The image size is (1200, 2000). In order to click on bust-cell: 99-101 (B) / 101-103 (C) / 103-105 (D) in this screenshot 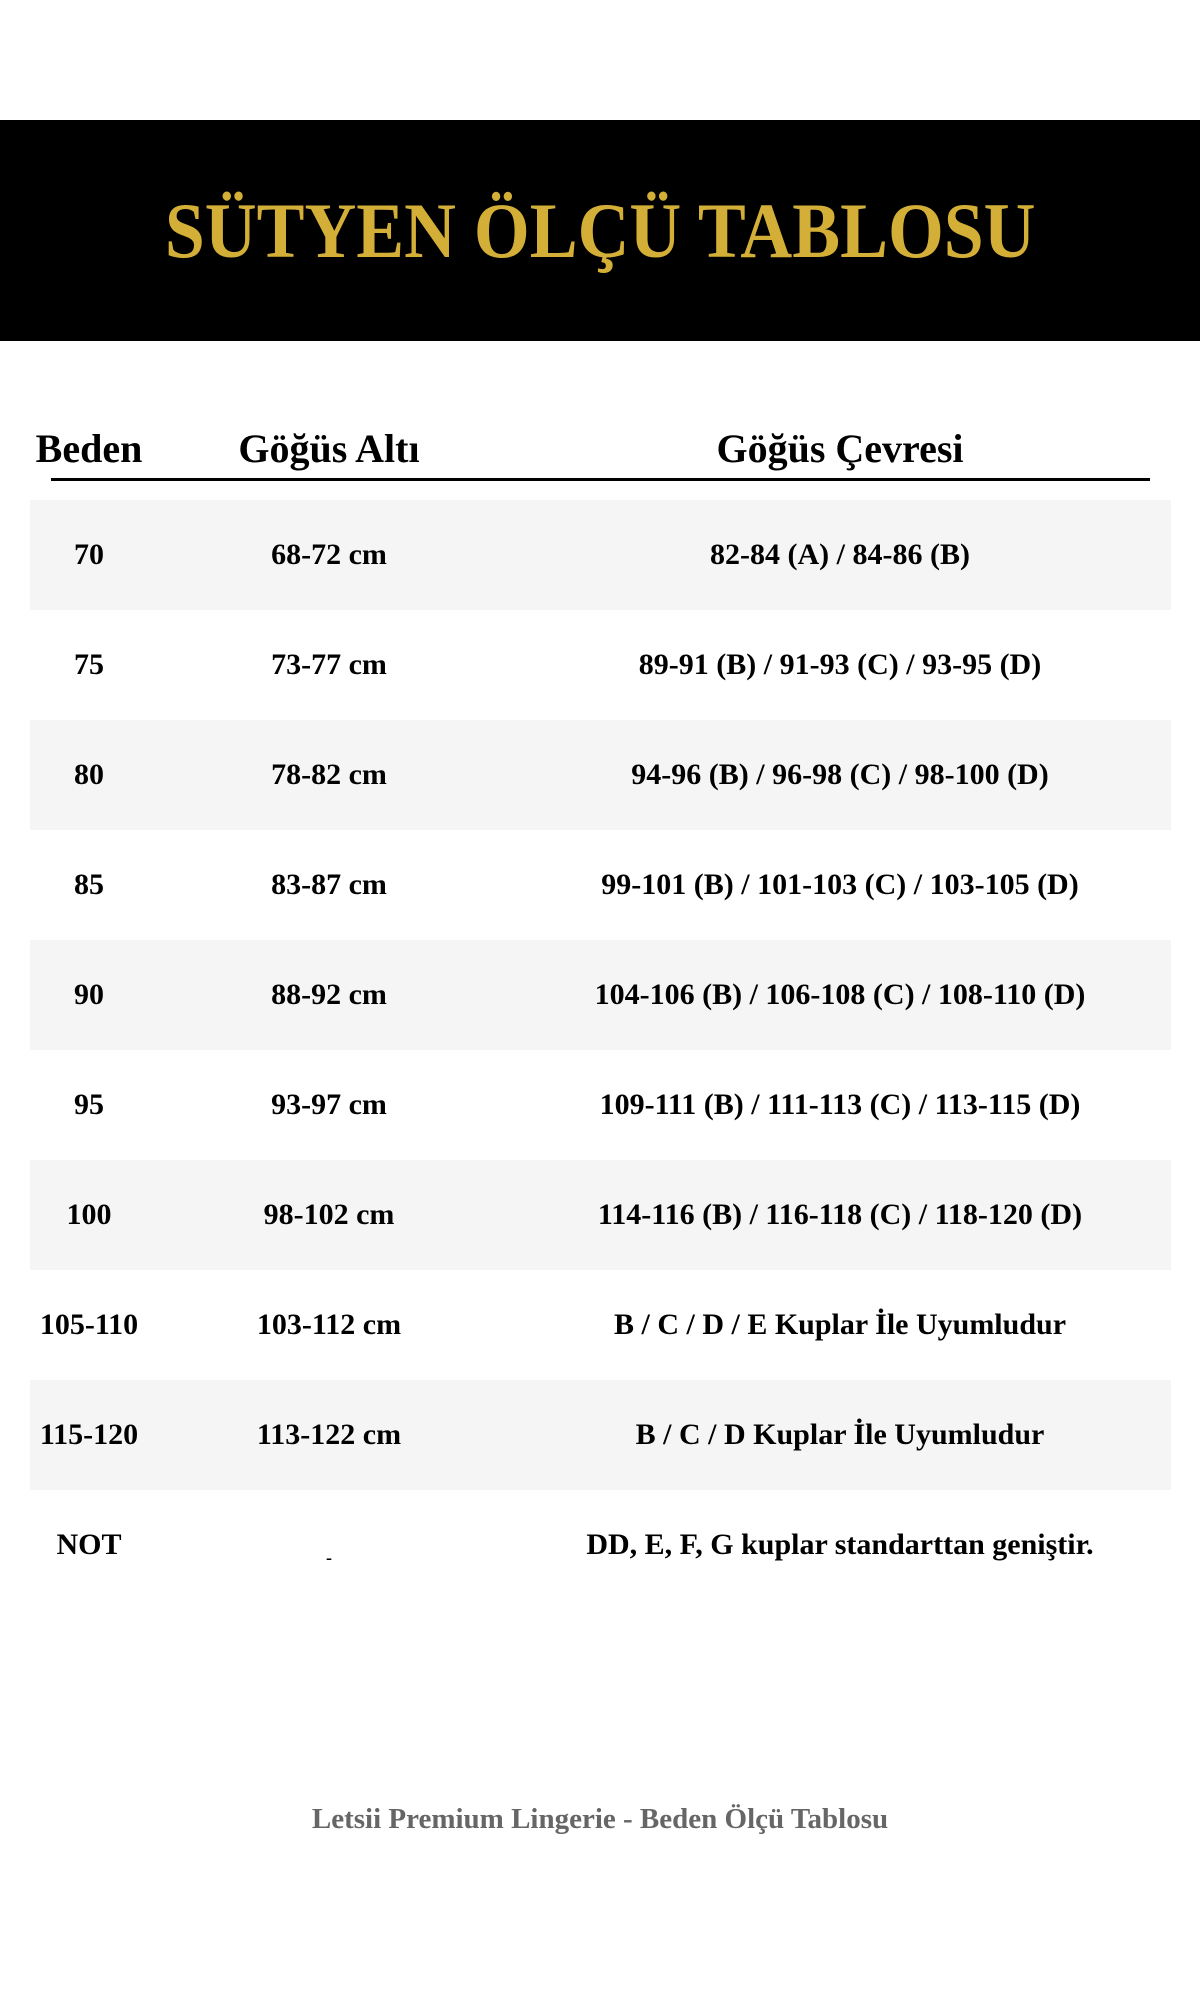, I will do `click(840, 884)`.